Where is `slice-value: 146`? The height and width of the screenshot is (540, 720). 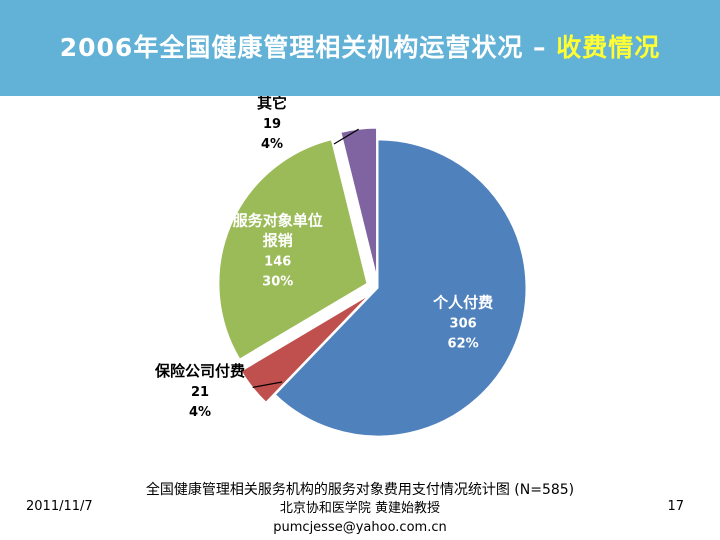 slice-value: 146 is located at coordinates (277, 261).